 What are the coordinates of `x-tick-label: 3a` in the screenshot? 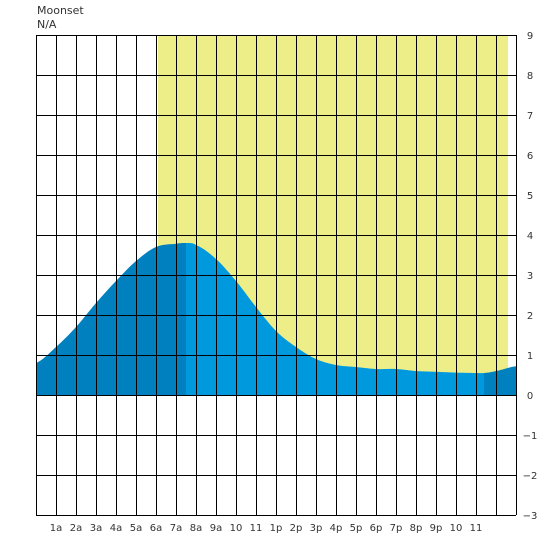 It's located at (96, 528).